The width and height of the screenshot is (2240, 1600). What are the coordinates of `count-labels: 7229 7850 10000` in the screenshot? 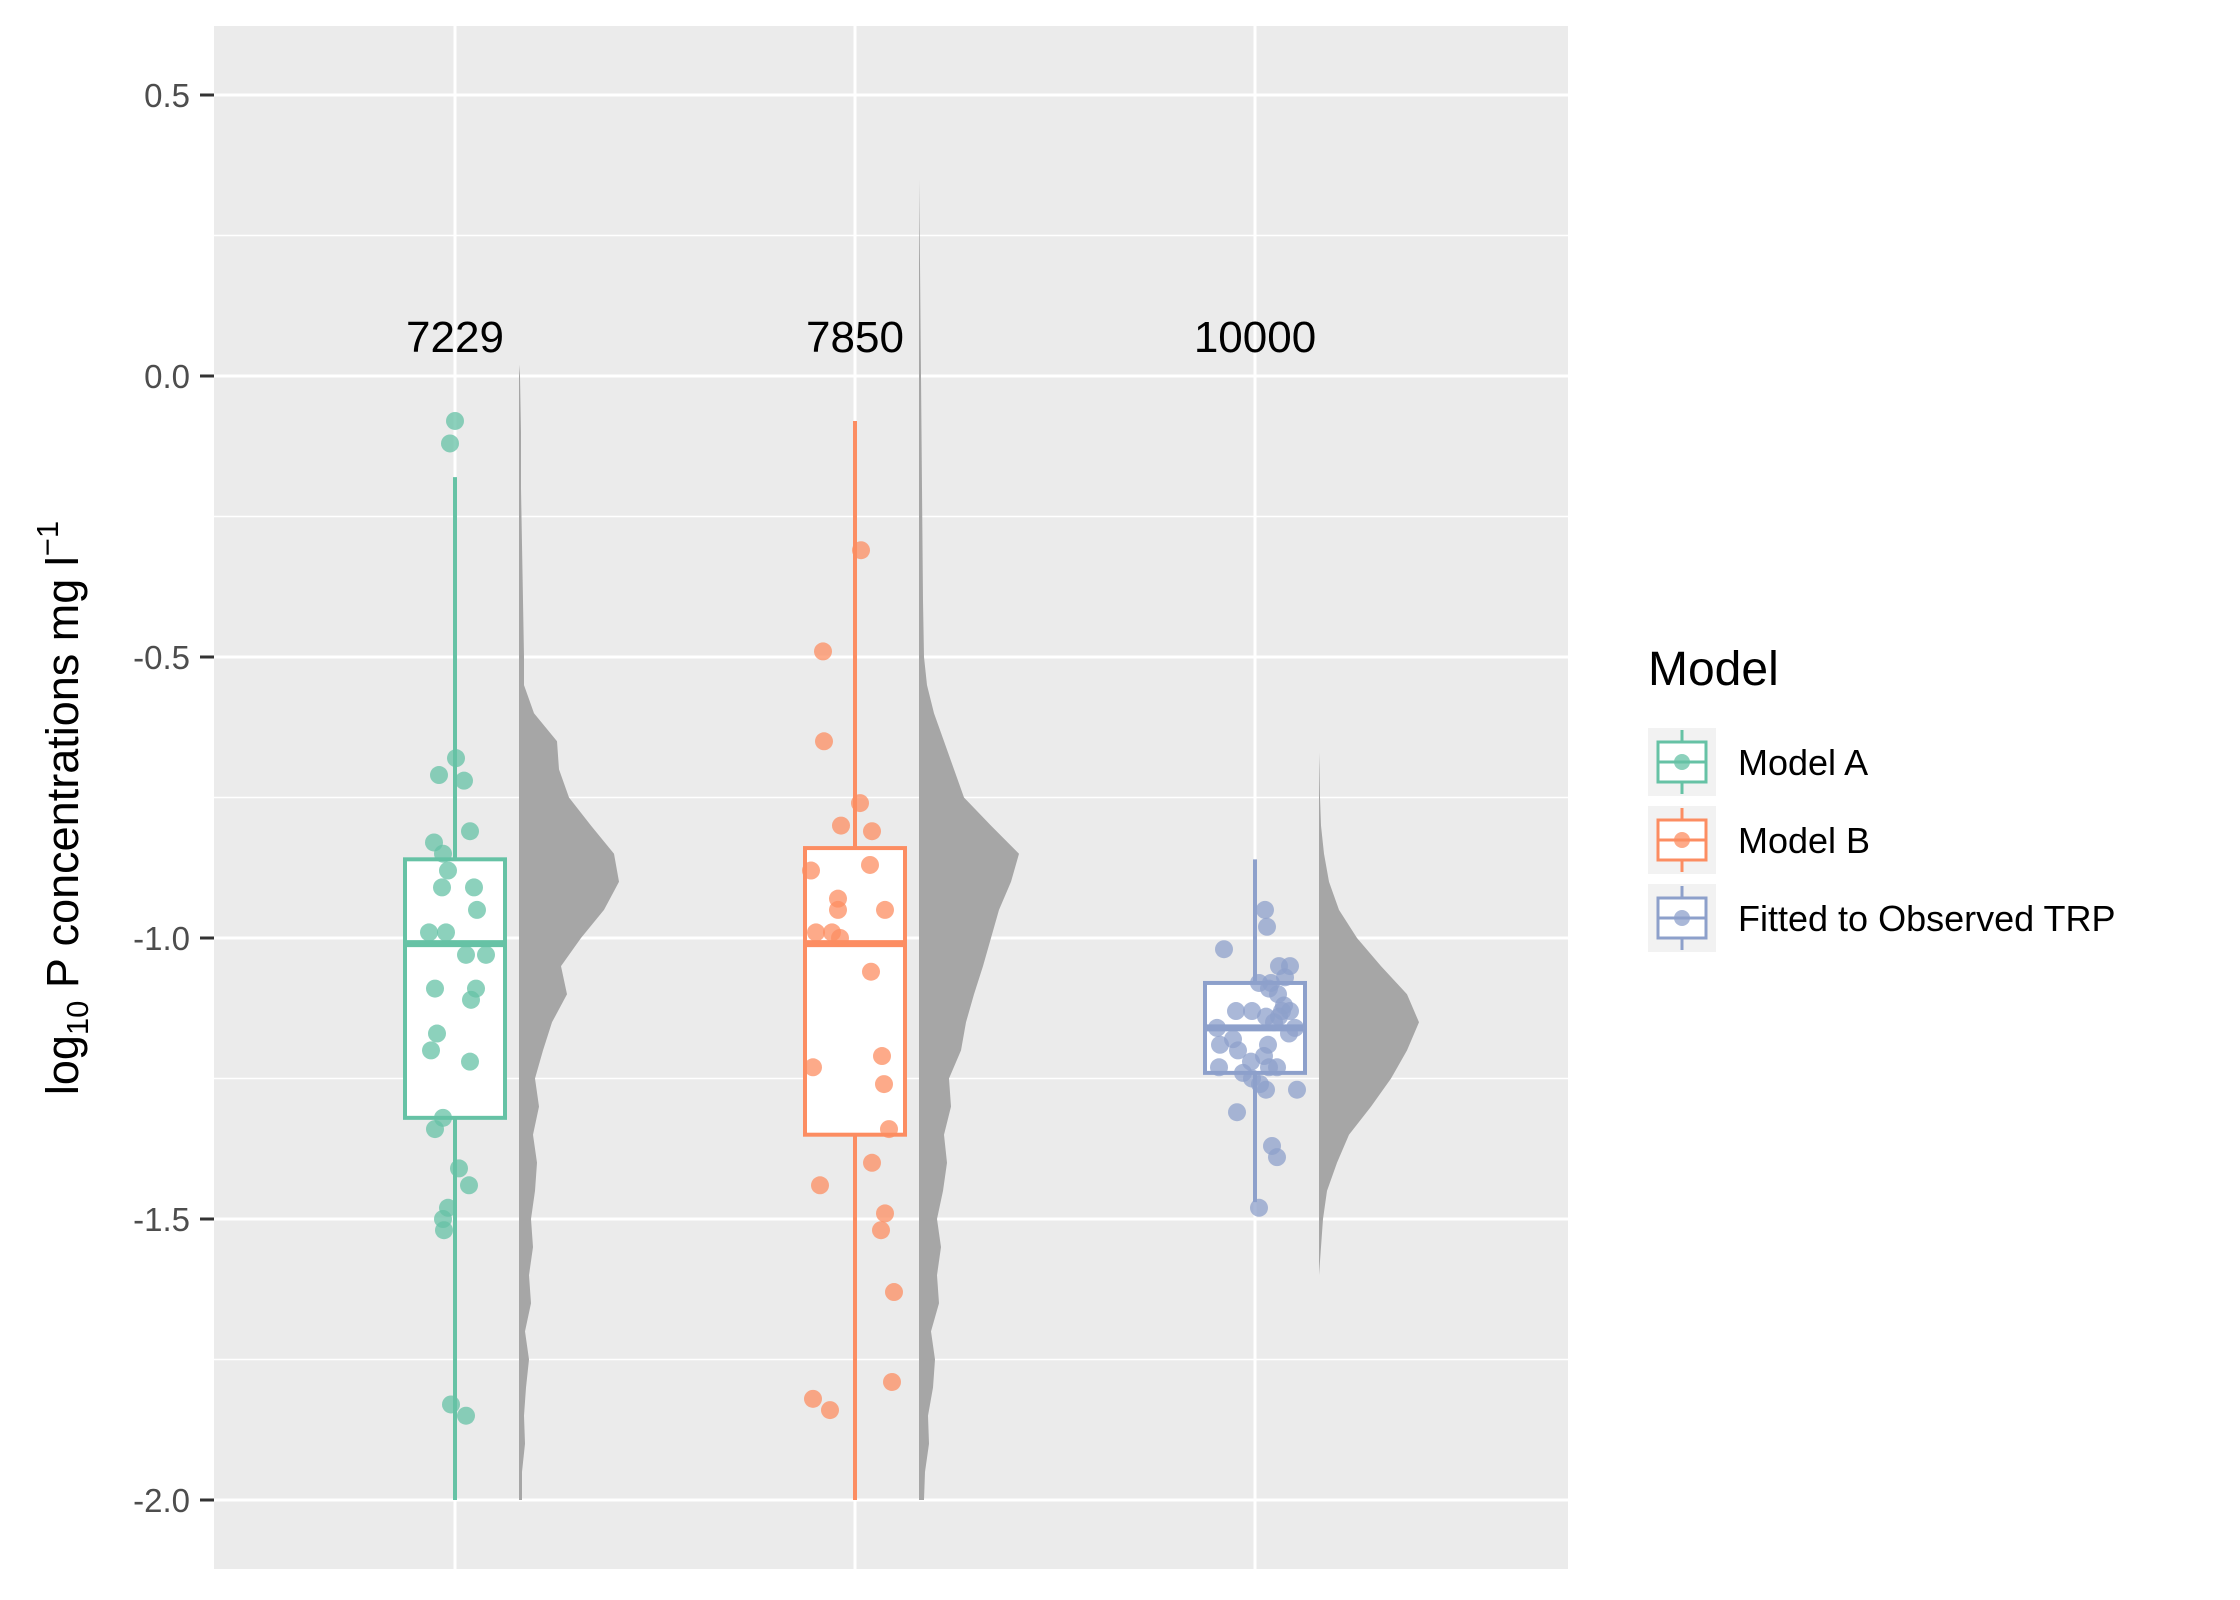 It's located at (861, 337).